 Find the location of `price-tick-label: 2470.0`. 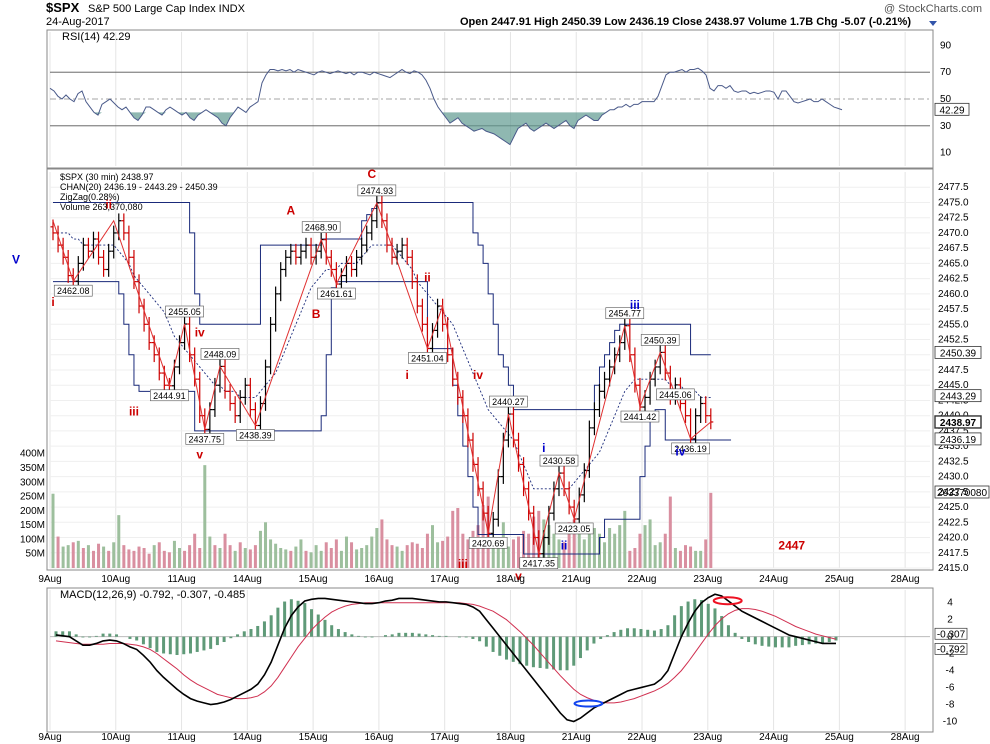

price-tick-label: 2470.0 is located at coordinates (953, 233).